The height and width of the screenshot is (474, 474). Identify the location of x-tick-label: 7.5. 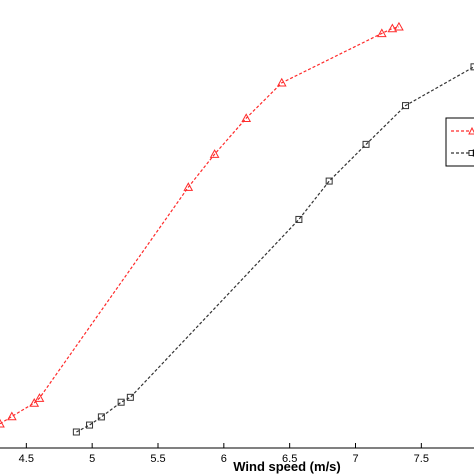
(421, 459).